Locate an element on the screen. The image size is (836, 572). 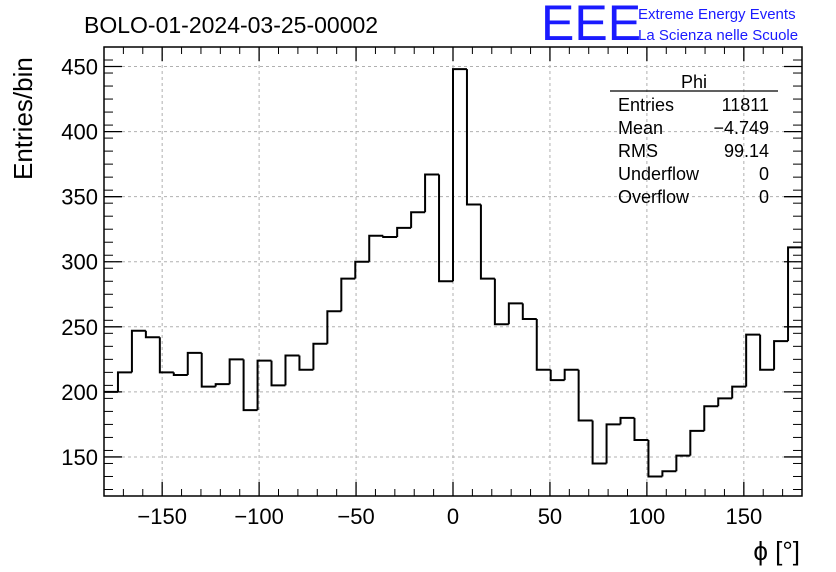
stats-row-label-4: Overflow is located at coordinates (654, 197).